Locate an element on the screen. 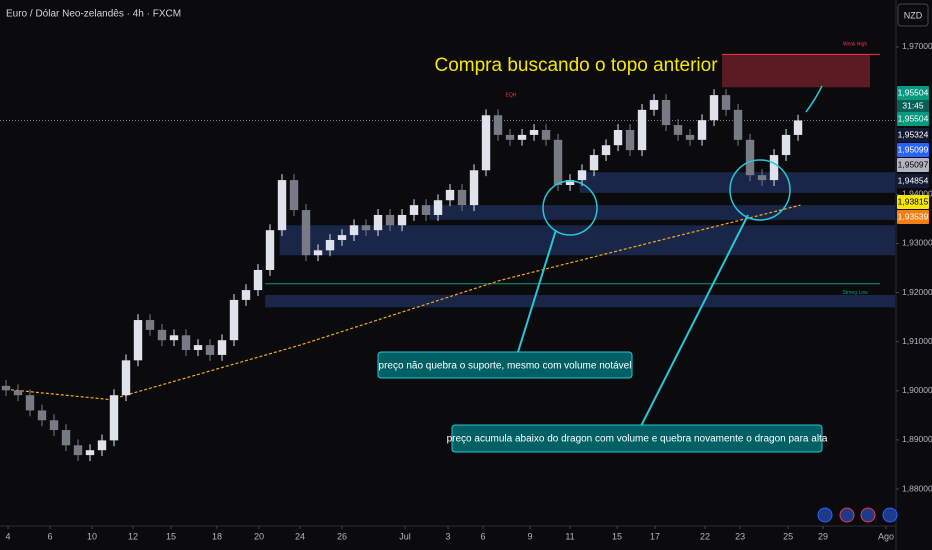  countdown-tag is located at coordinates (913, 105).